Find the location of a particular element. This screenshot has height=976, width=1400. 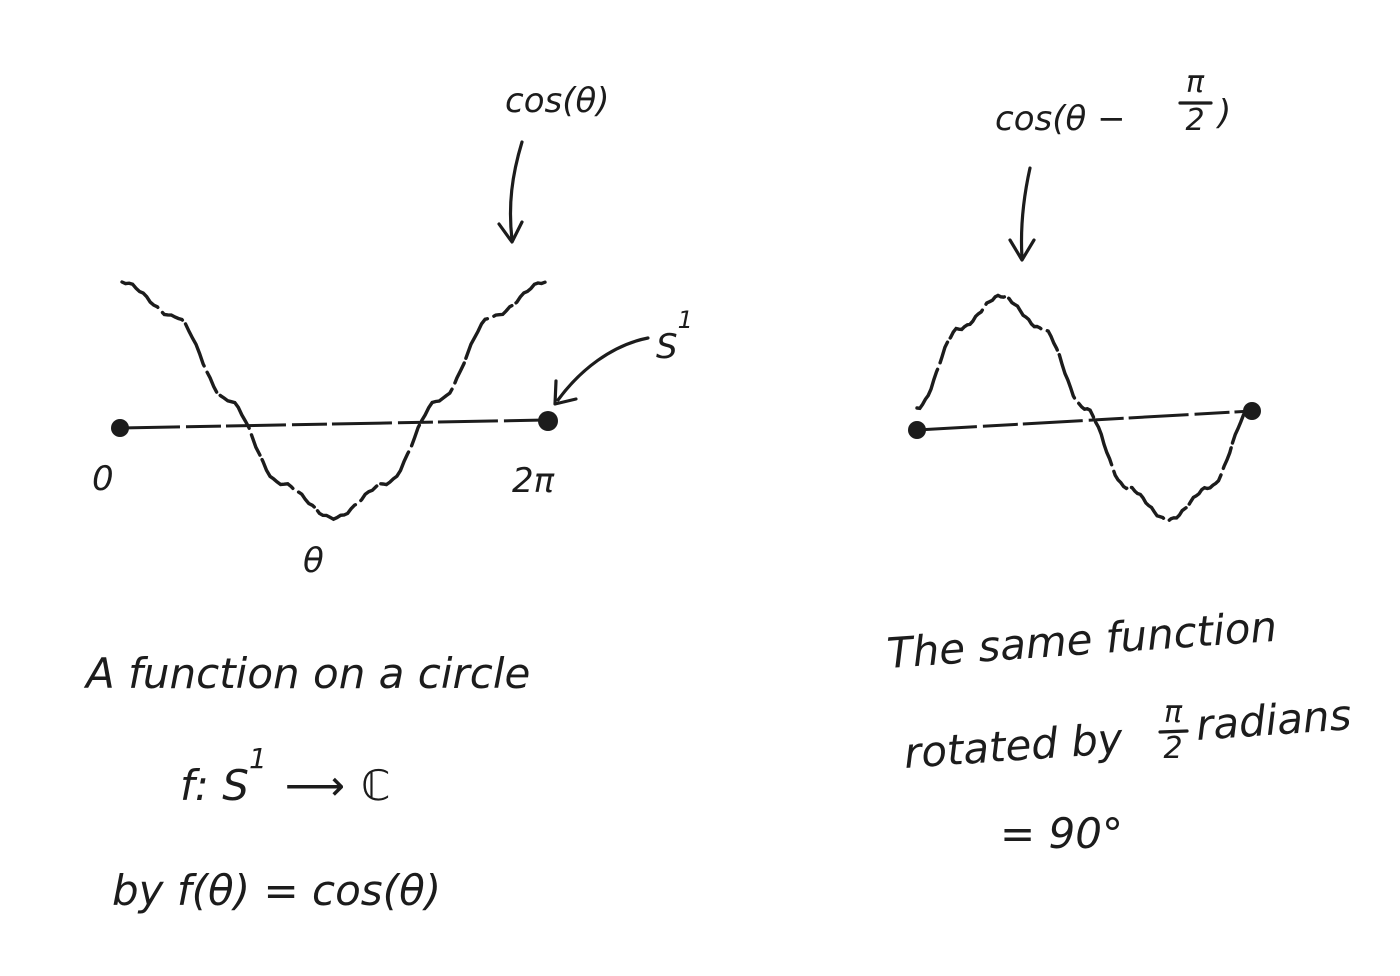

cos-label-arrow is located at coordinates (516, 191).